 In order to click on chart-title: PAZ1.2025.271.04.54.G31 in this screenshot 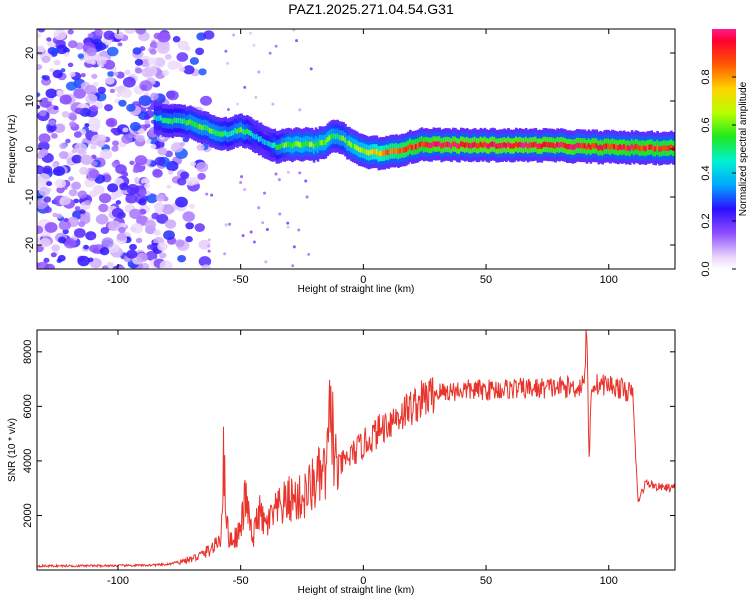, I will do `click(371, 9)`.